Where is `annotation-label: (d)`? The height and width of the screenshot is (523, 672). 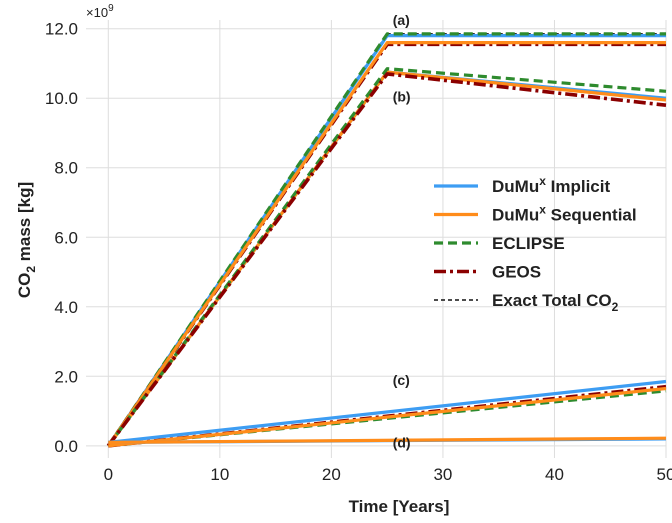 annotation-label: (d) is located at coordinates (402, 443).